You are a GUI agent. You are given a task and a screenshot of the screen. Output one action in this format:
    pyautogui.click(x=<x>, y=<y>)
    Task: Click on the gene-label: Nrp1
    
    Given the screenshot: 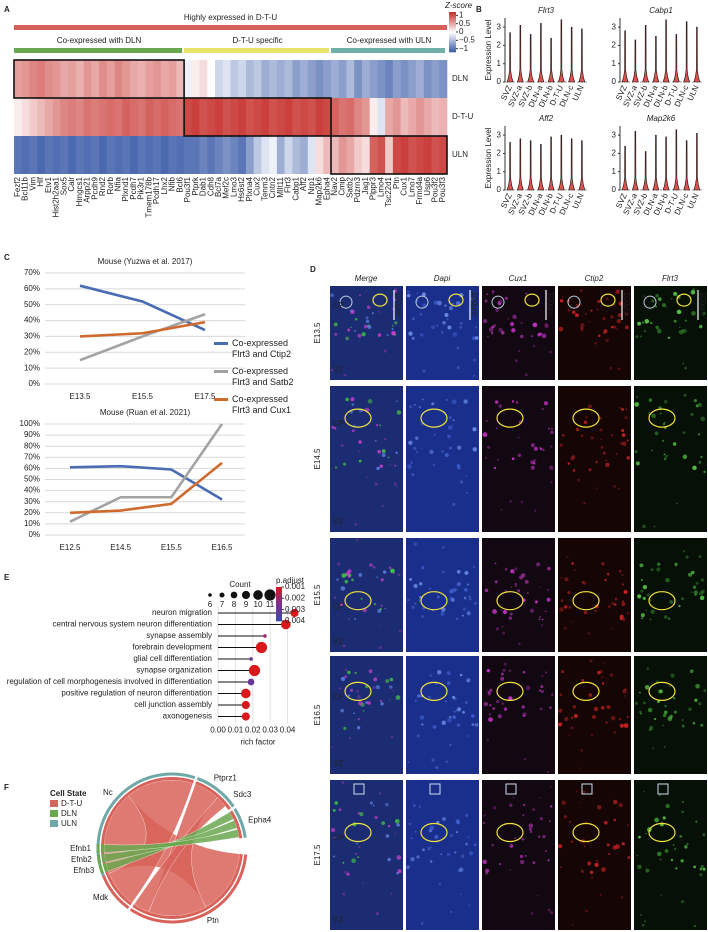 What is the action you would take?
    pyautogui.click(x=311, y=185)
    